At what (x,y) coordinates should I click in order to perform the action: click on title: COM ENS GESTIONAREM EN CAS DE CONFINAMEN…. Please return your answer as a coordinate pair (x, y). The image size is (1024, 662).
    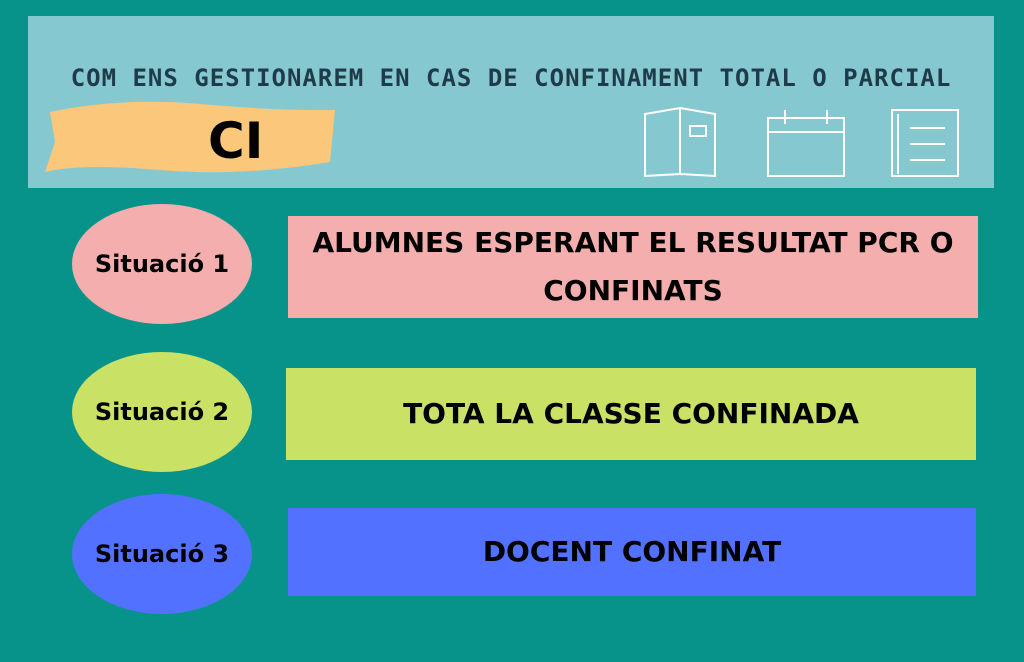
    Looking at the image, I should click on (511, 78).